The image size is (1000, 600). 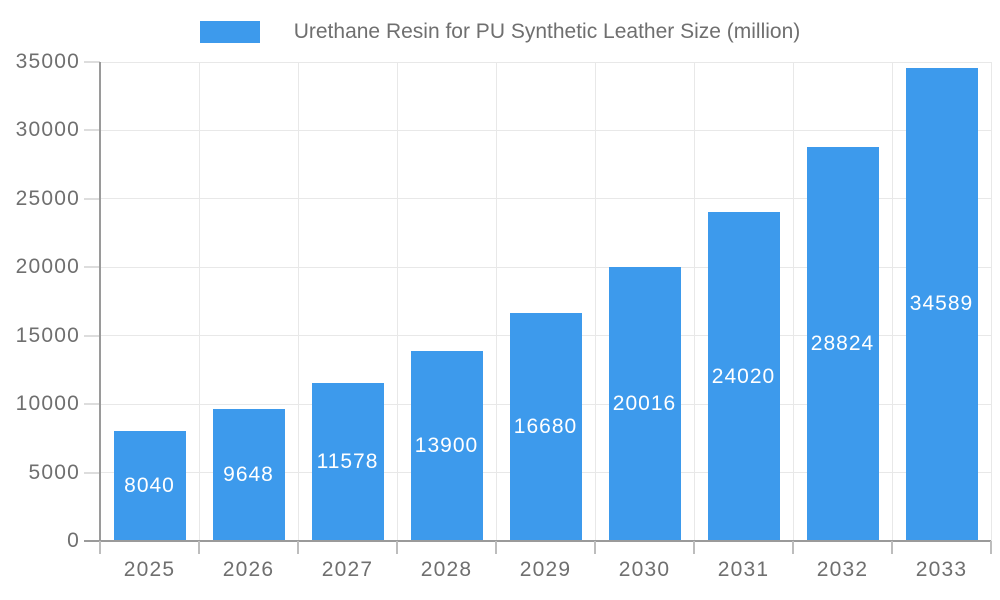 What do you see at coordinates (149, 569) in the screenshot?
I see `x-tick-label: 2025` at bounding box center [149, 569].